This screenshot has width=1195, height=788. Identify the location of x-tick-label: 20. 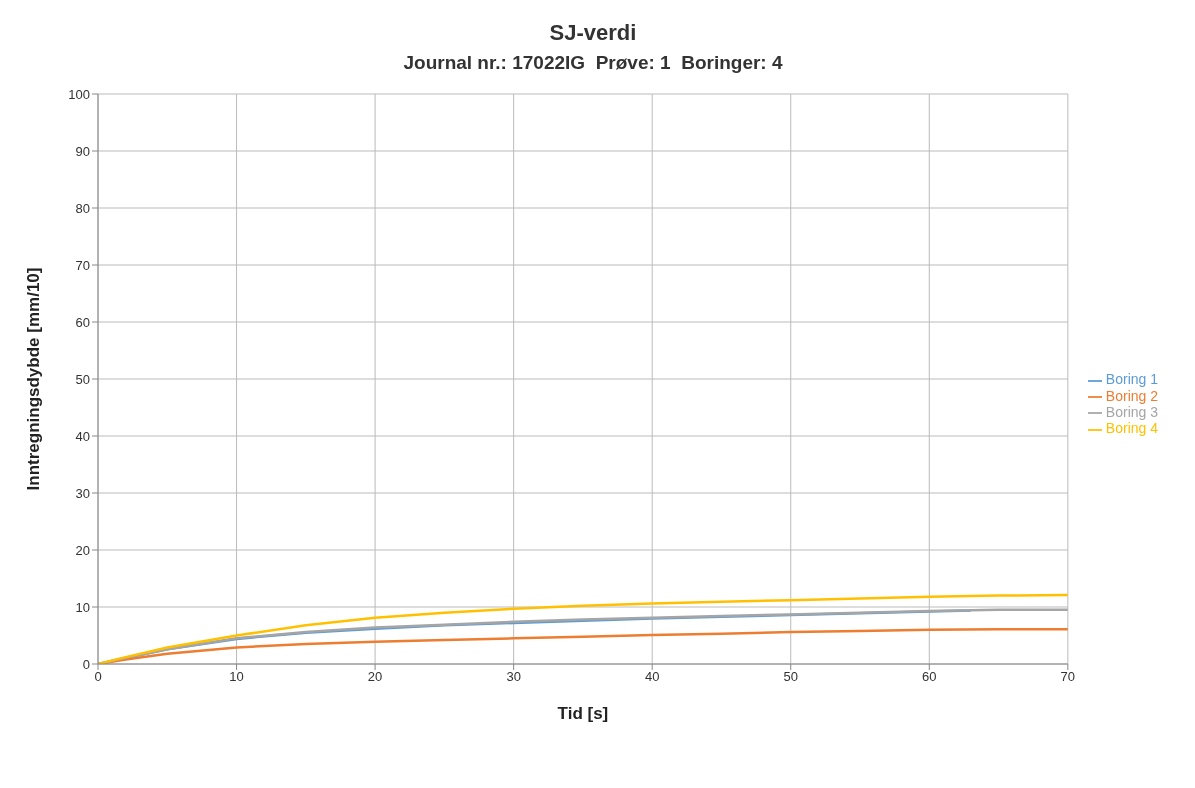
(375, 677).